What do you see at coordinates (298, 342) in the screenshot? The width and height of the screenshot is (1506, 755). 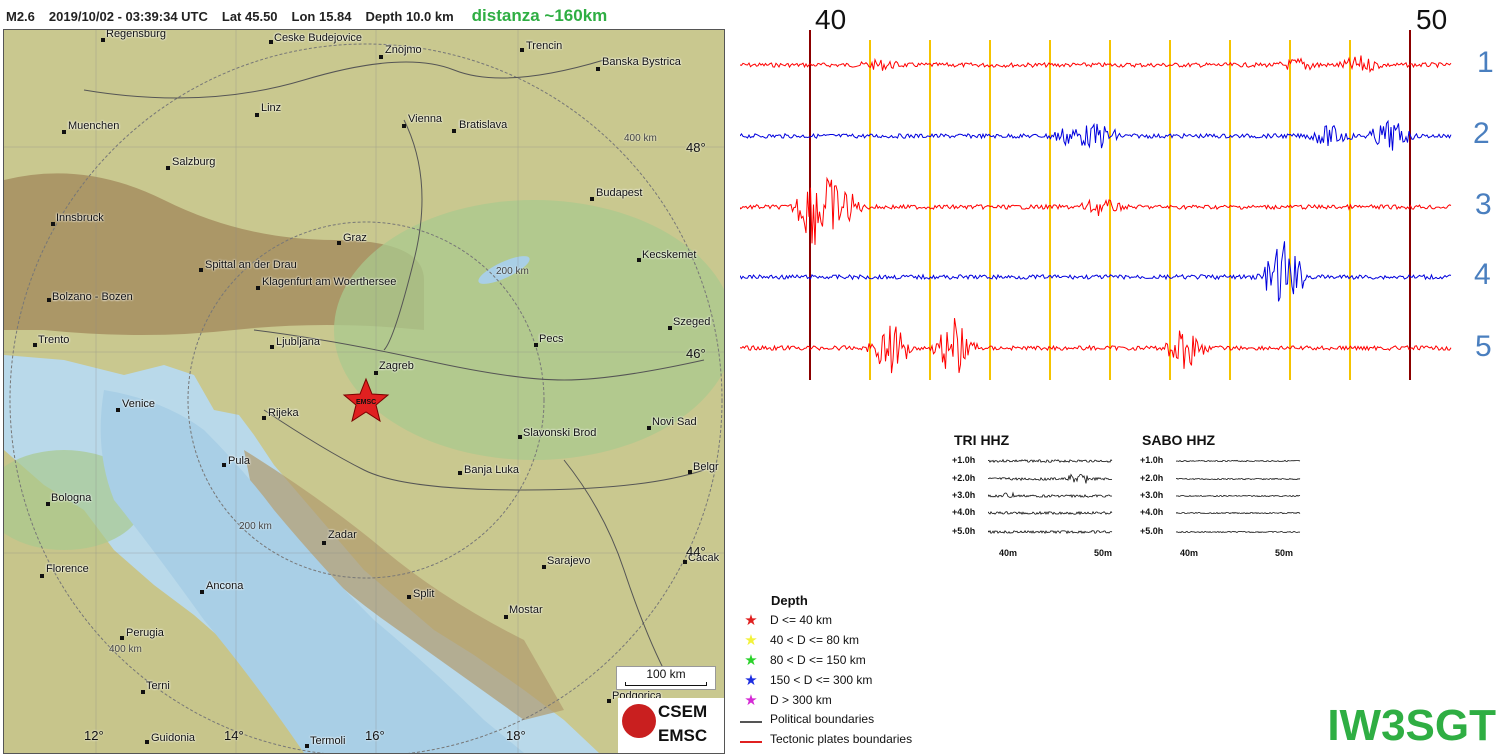 I see `city-label: Ljubljana` at bounding box center [298, 342].